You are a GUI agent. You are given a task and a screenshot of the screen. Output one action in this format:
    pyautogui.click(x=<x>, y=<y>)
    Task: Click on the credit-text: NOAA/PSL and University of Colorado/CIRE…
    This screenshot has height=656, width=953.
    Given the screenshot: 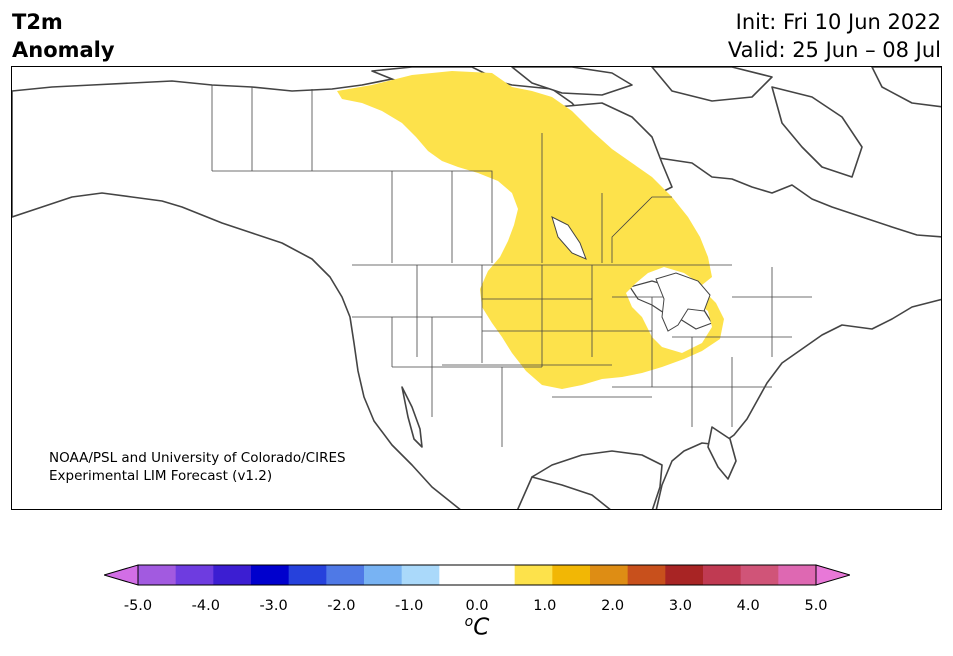 What is the action you would take?
    pyautogui.click(x=197, y=467)
    